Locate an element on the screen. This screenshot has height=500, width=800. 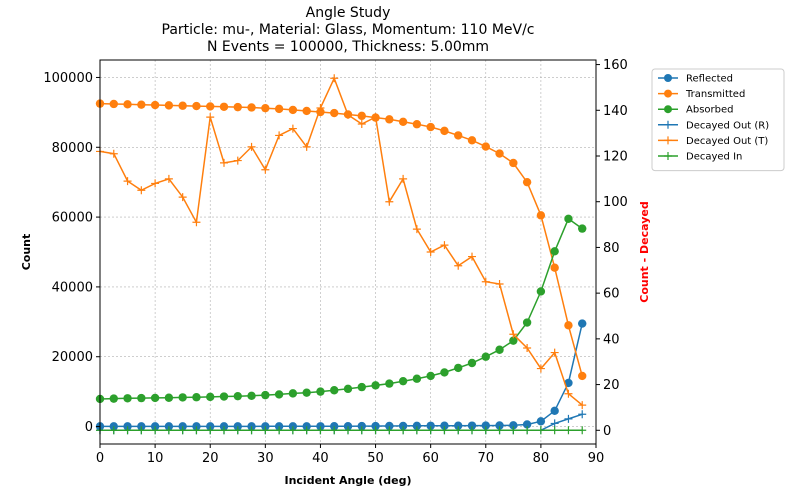
x-axis: 0 10 20 30 40 50 60 70 80 90 is located at coordinates (350, 455).